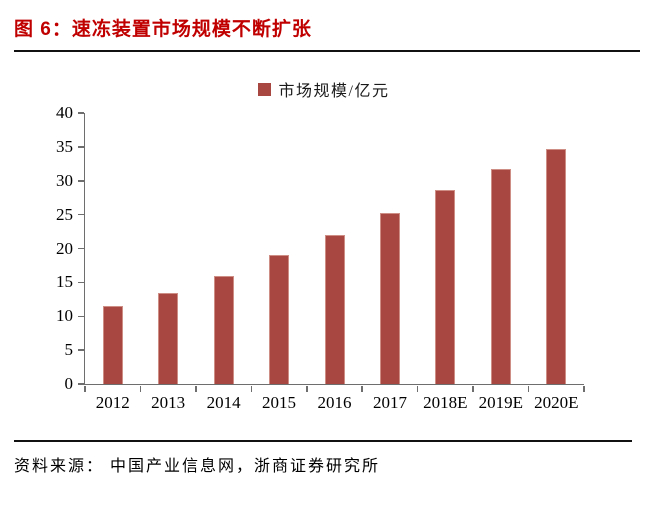 The height and width of the screenshot is (507, 647). Describe the element at coordinates (64, 248) in the screenshot. I see `y-tick-label: 20` at that location.